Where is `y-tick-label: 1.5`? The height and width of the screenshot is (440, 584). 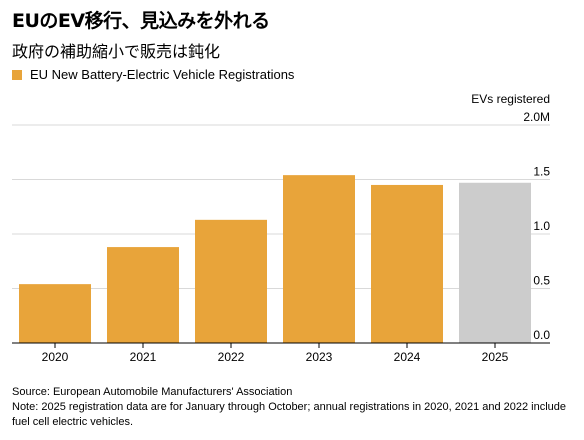 y-tick-label: 1.5 is located at coordinates (541, 172).